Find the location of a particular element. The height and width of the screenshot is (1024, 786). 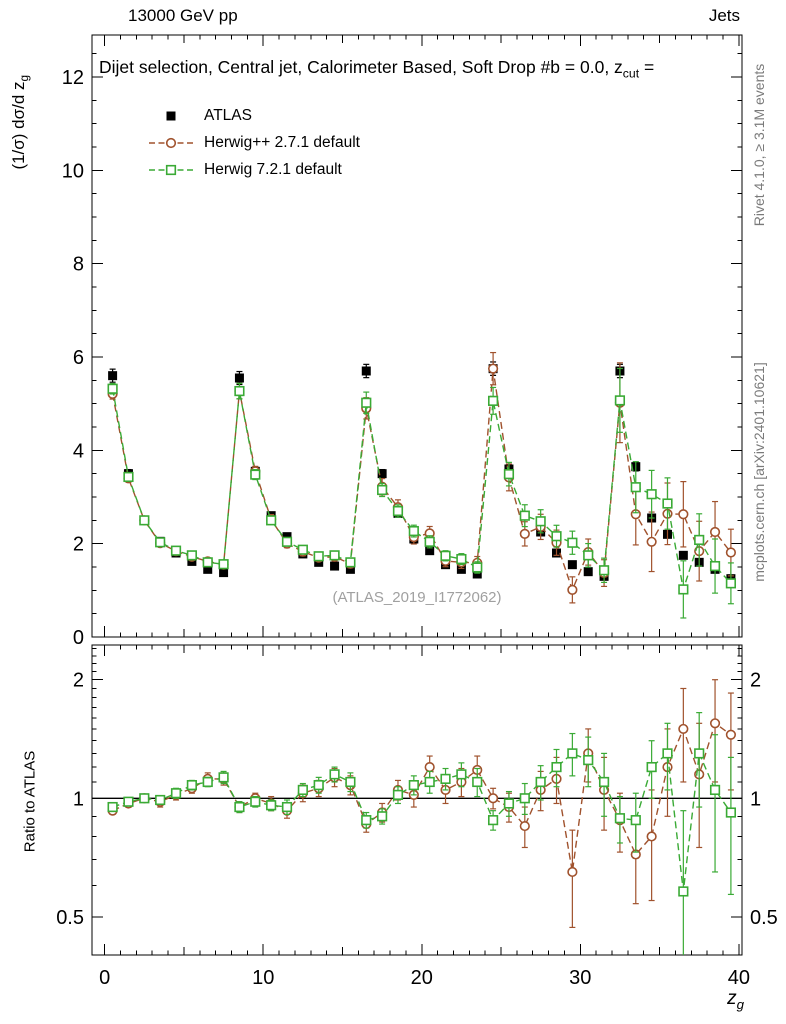

plot-title-subscript: cut is located at coordinates (631, 73).